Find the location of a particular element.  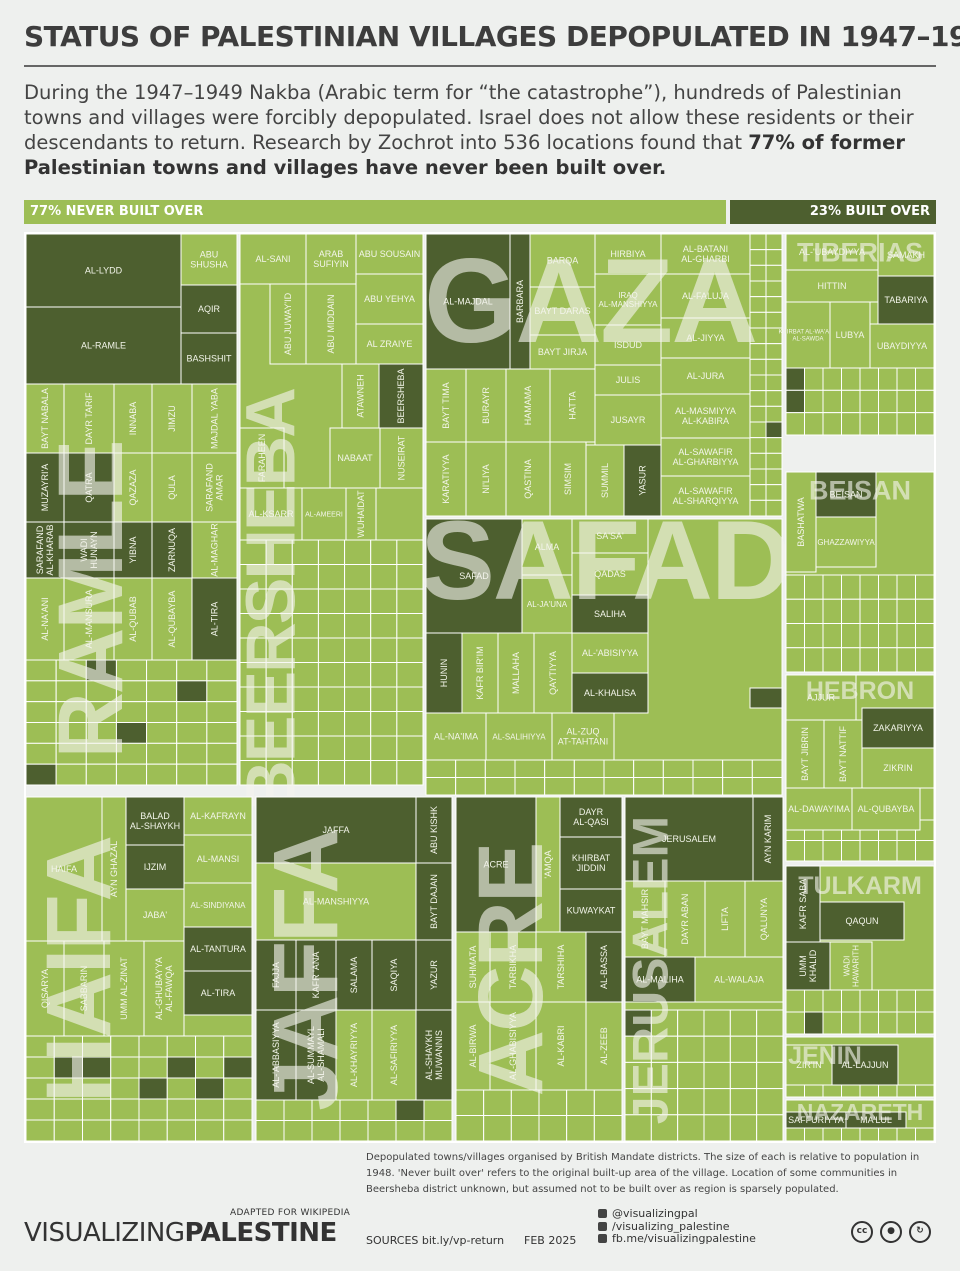

village-al-abbasiyya-label: AL-'ABBASIYYA is located at coordinates (276, 1055).